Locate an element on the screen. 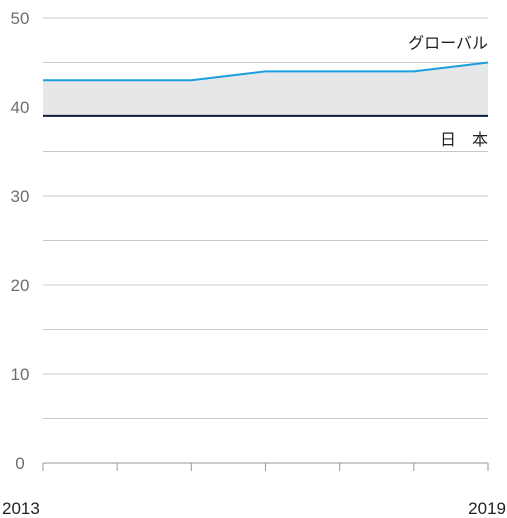 The image size is (507, 518). x-axis-labels: 2013 2019 is located at coordinates (254, 508).